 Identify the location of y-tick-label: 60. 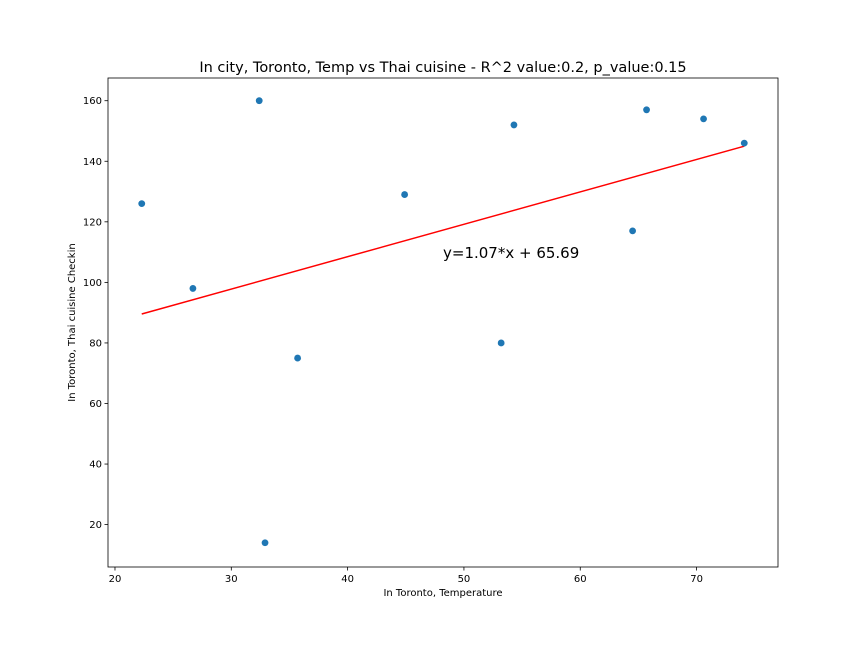
(95, 404).